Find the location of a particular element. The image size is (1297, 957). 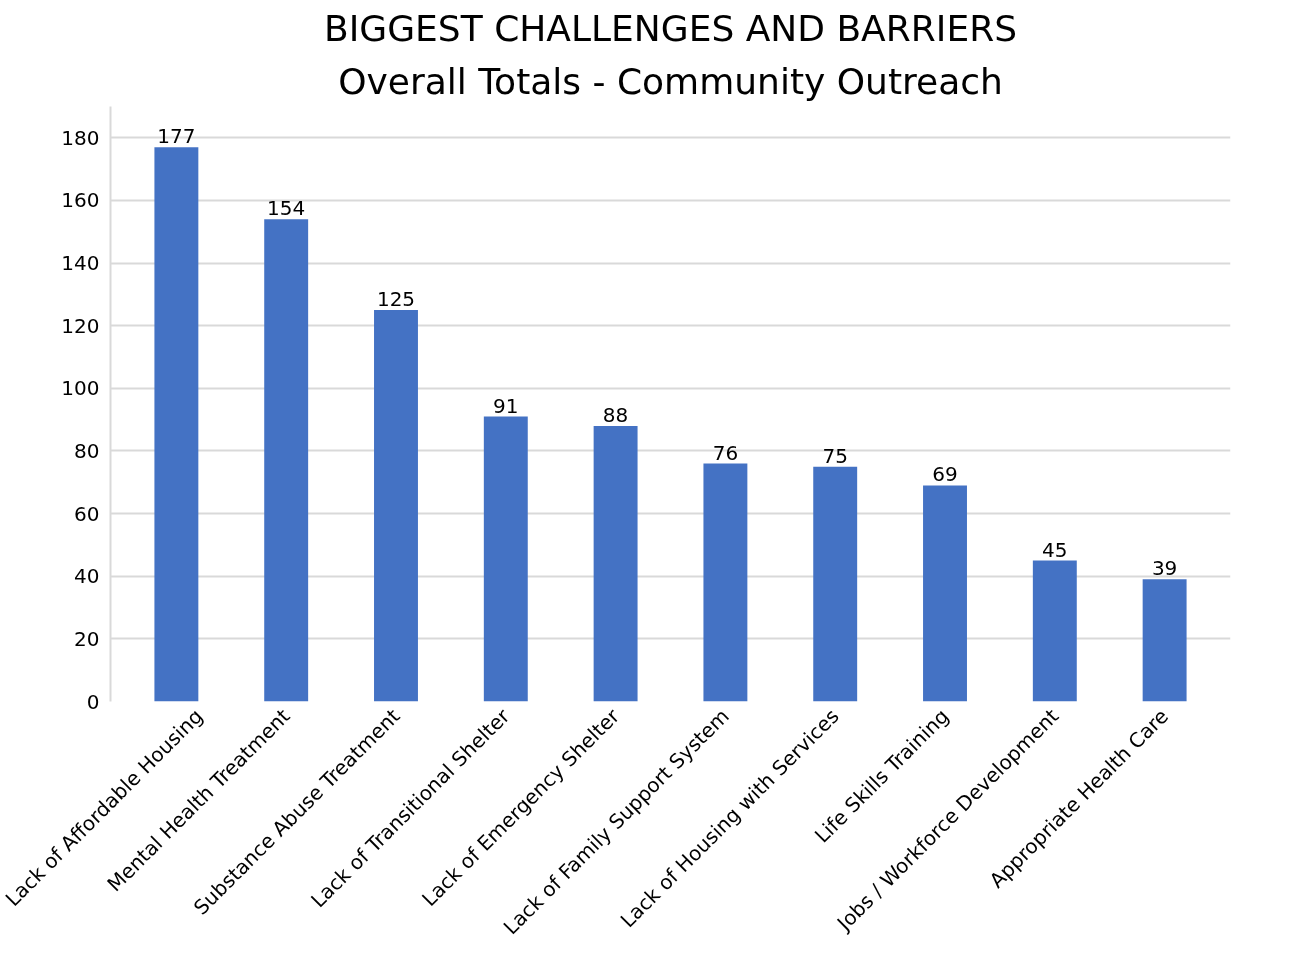

data-label: 75 is located at coordinates (835, 455).